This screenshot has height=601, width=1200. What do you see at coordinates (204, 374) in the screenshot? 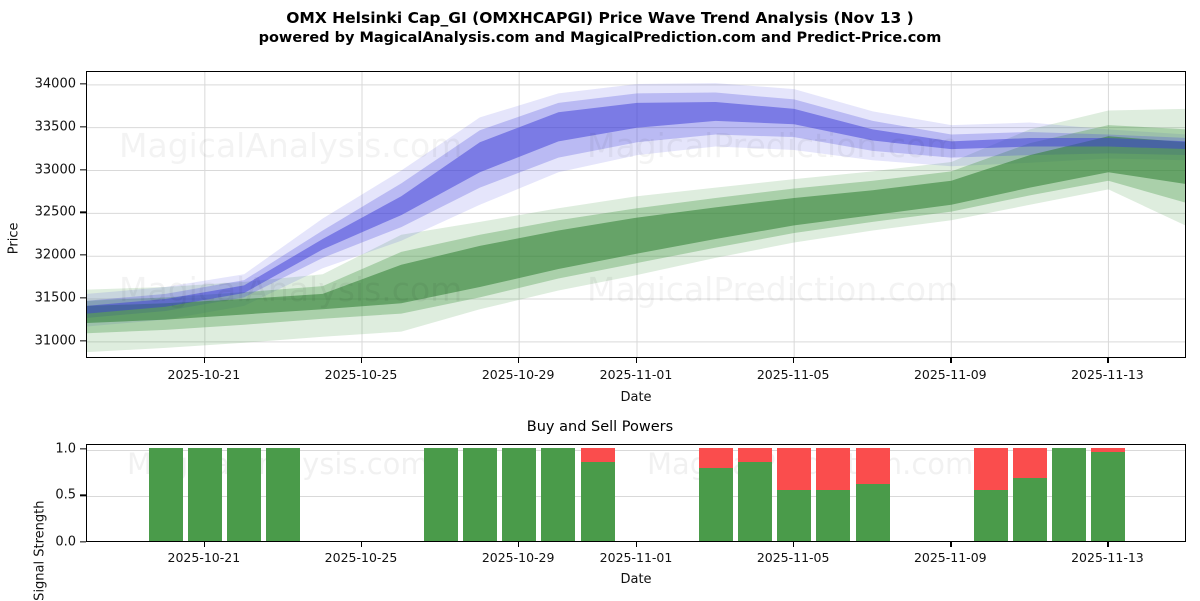
I see `price-chart-x-tick-label: 2025-10-21` at bounding box center [204, 374].